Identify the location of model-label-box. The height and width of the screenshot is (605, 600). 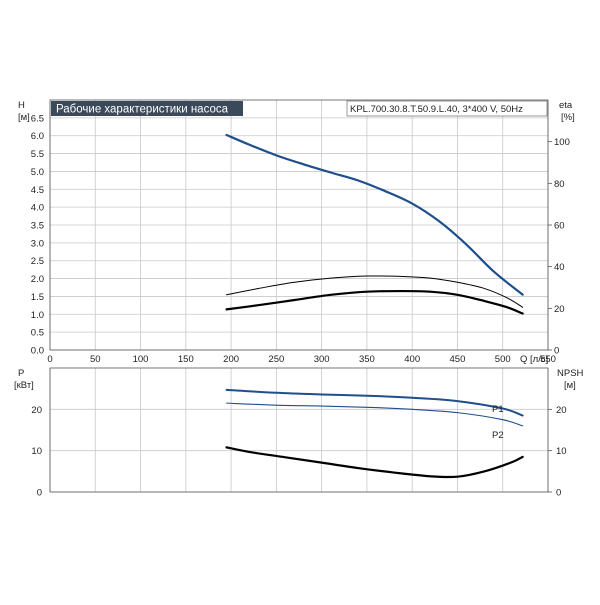
(447, 108).